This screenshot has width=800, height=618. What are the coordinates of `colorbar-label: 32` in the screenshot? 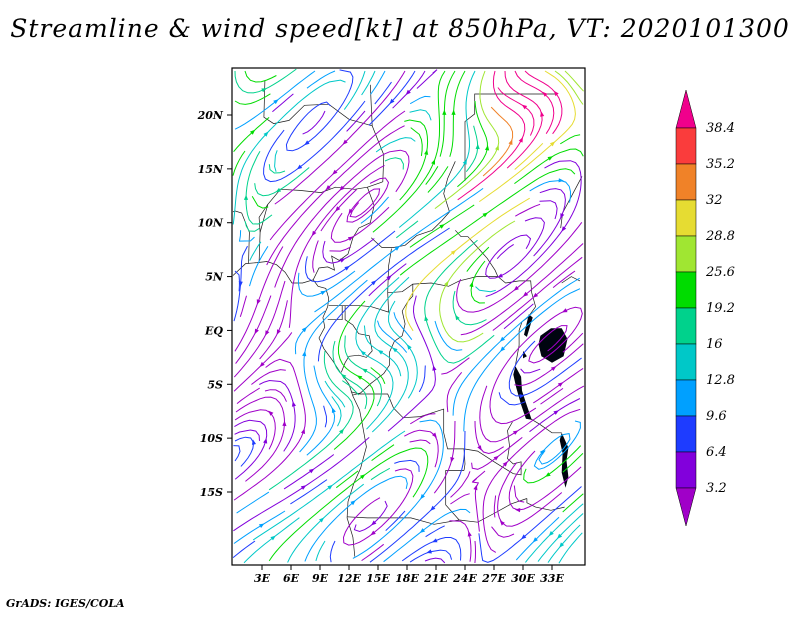 It's located at (714, 200).